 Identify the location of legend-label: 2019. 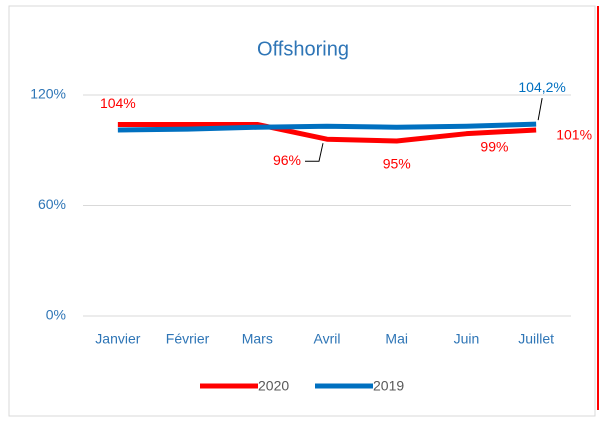
(388, 386).